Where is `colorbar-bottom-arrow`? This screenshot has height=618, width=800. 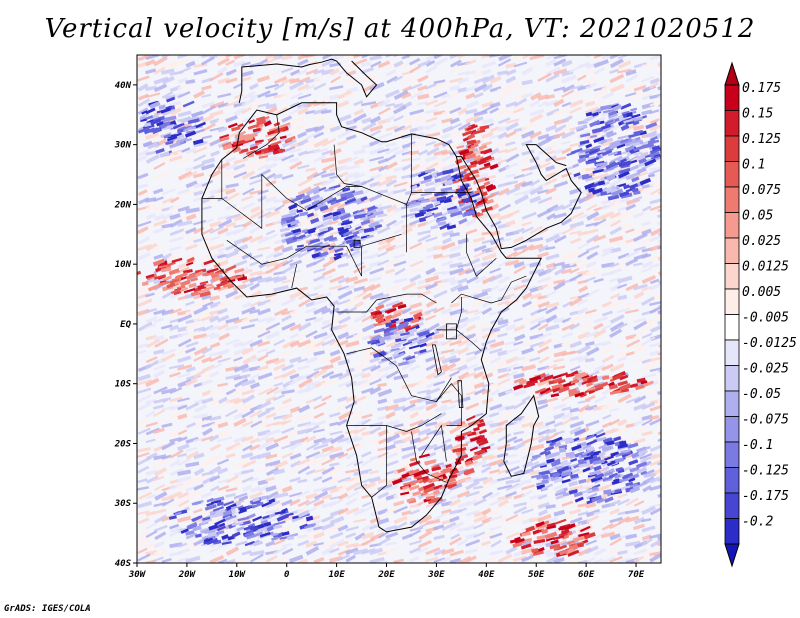 colorbar-bottom-arrow is located at coordinates (732, 555).